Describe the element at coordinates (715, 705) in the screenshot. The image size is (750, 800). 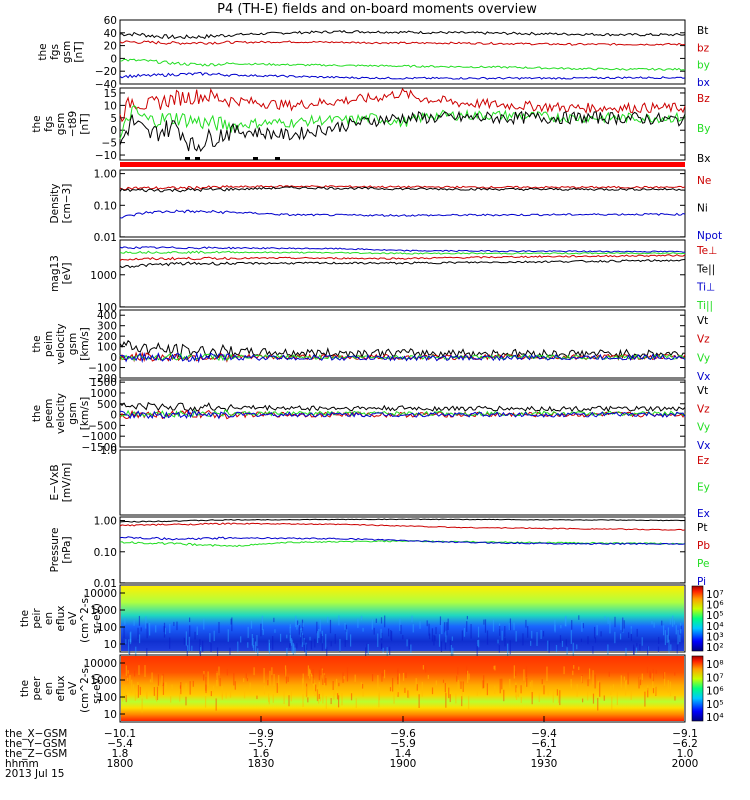
I see `colorbar-tick-label: 10⁵` at that location.